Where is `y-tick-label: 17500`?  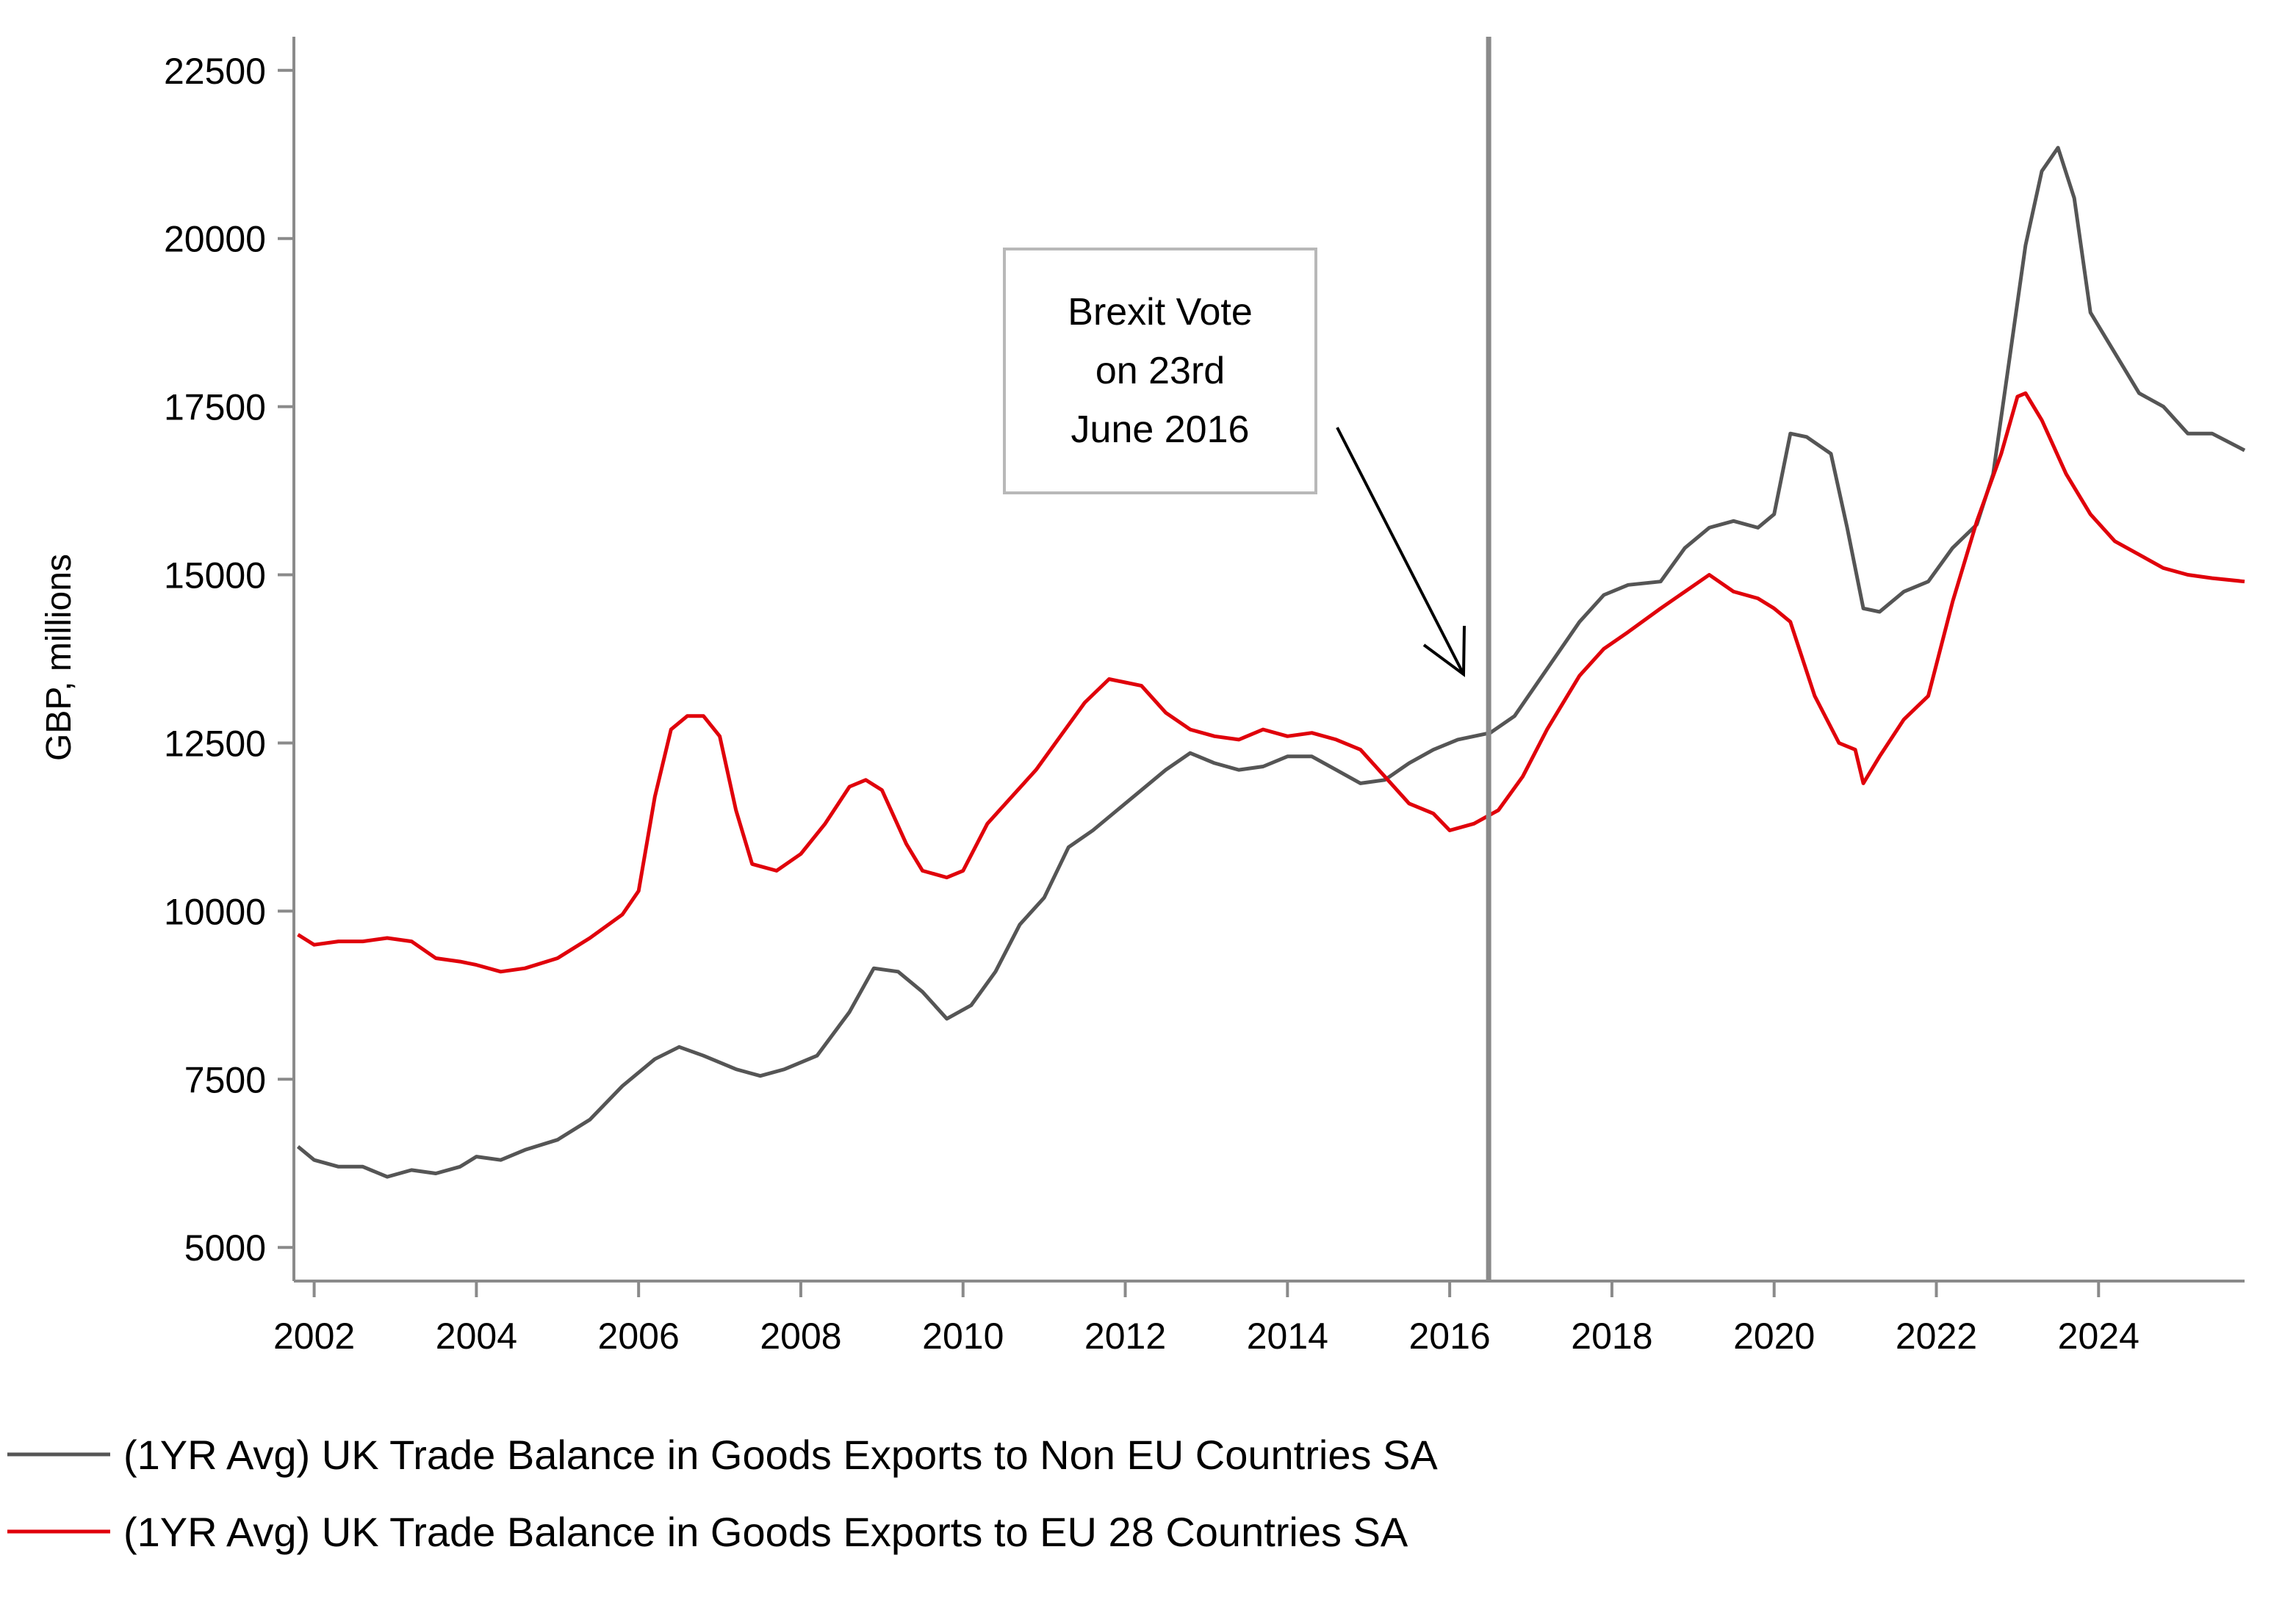
y-tick-label: 17500 is located at coordinates (215, 408).